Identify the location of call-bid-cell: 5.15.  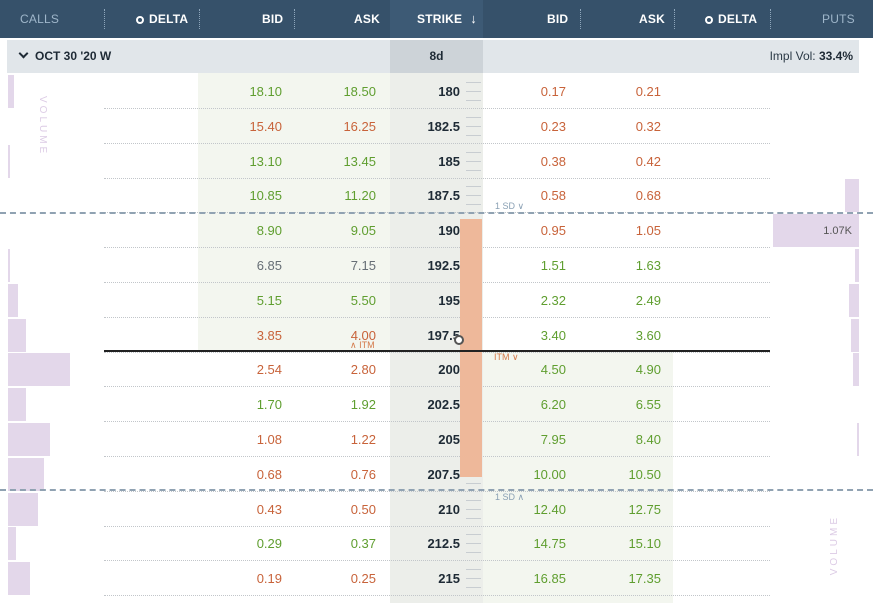
(269, 300).